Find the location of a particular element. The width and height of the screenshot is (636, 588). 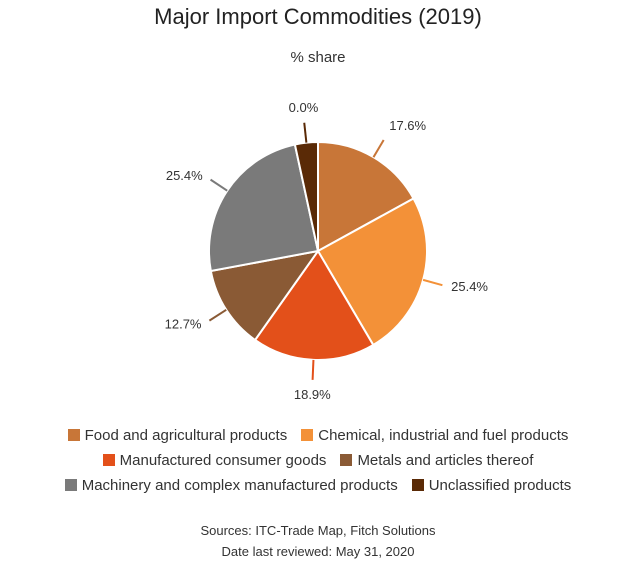

legend-label: Manufactured consumer goods is located at coordinates (223, 460).